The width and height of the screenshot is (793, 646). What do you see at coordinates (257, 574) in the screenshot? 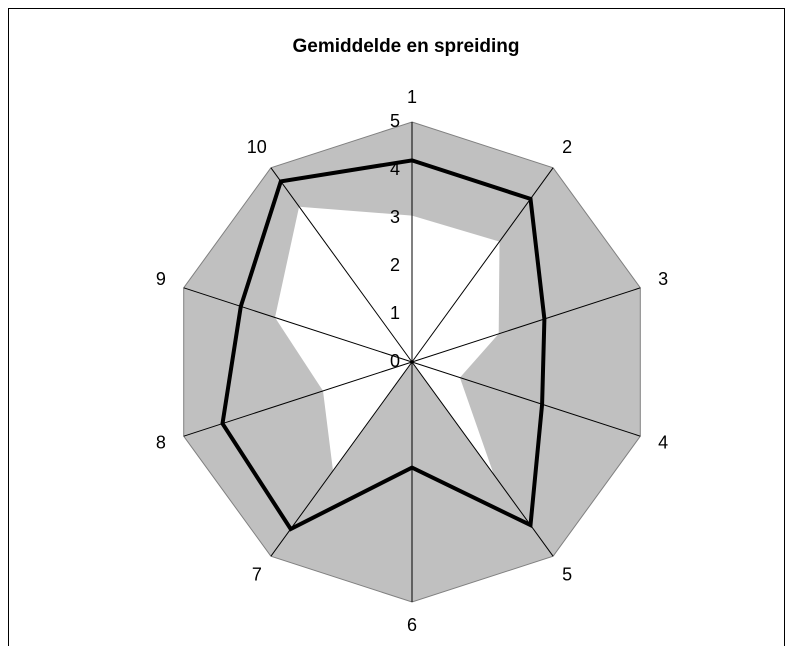
I see `category-label: 7` at bounding box center [257, 574].